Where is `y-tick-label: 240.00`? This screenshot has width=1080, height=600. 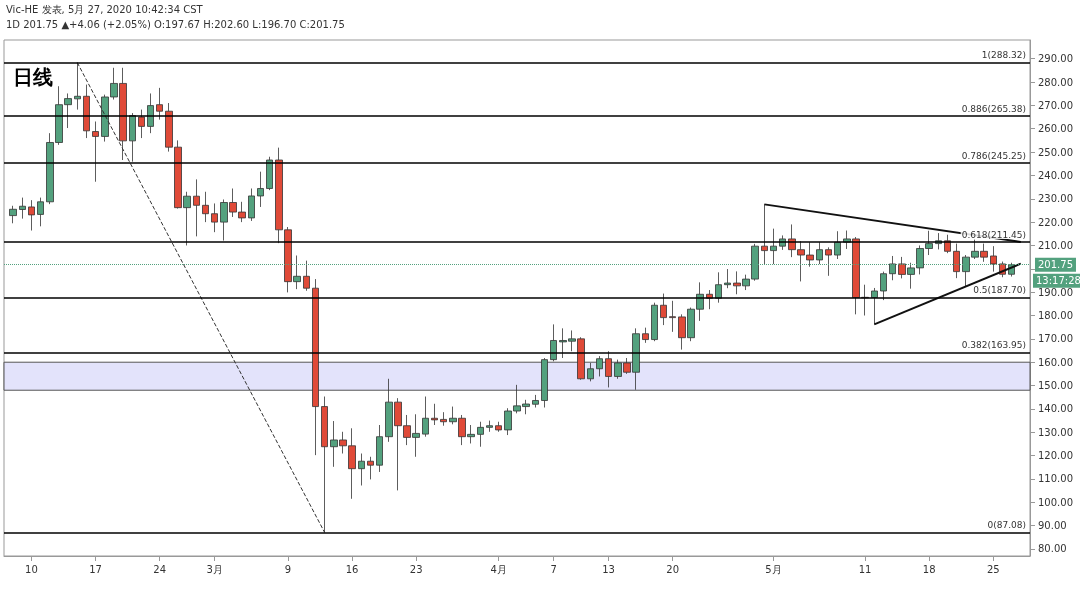 y-tick-label: 240.00 is located at coordinates (1055, 175).